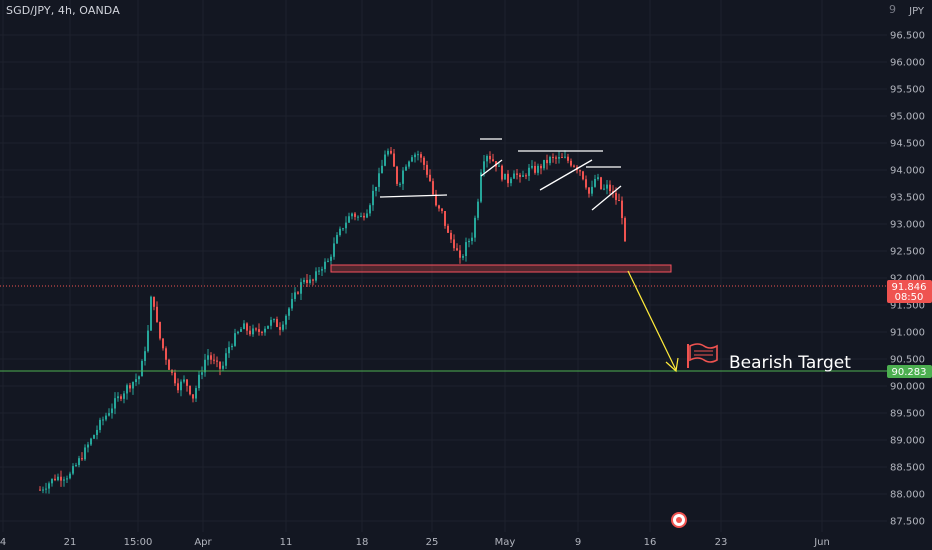 The height and width of the screenshot is (550, 932). I want to click on symbol-title: SGD/JPY, 4h, OANDA, so click(63, 10).